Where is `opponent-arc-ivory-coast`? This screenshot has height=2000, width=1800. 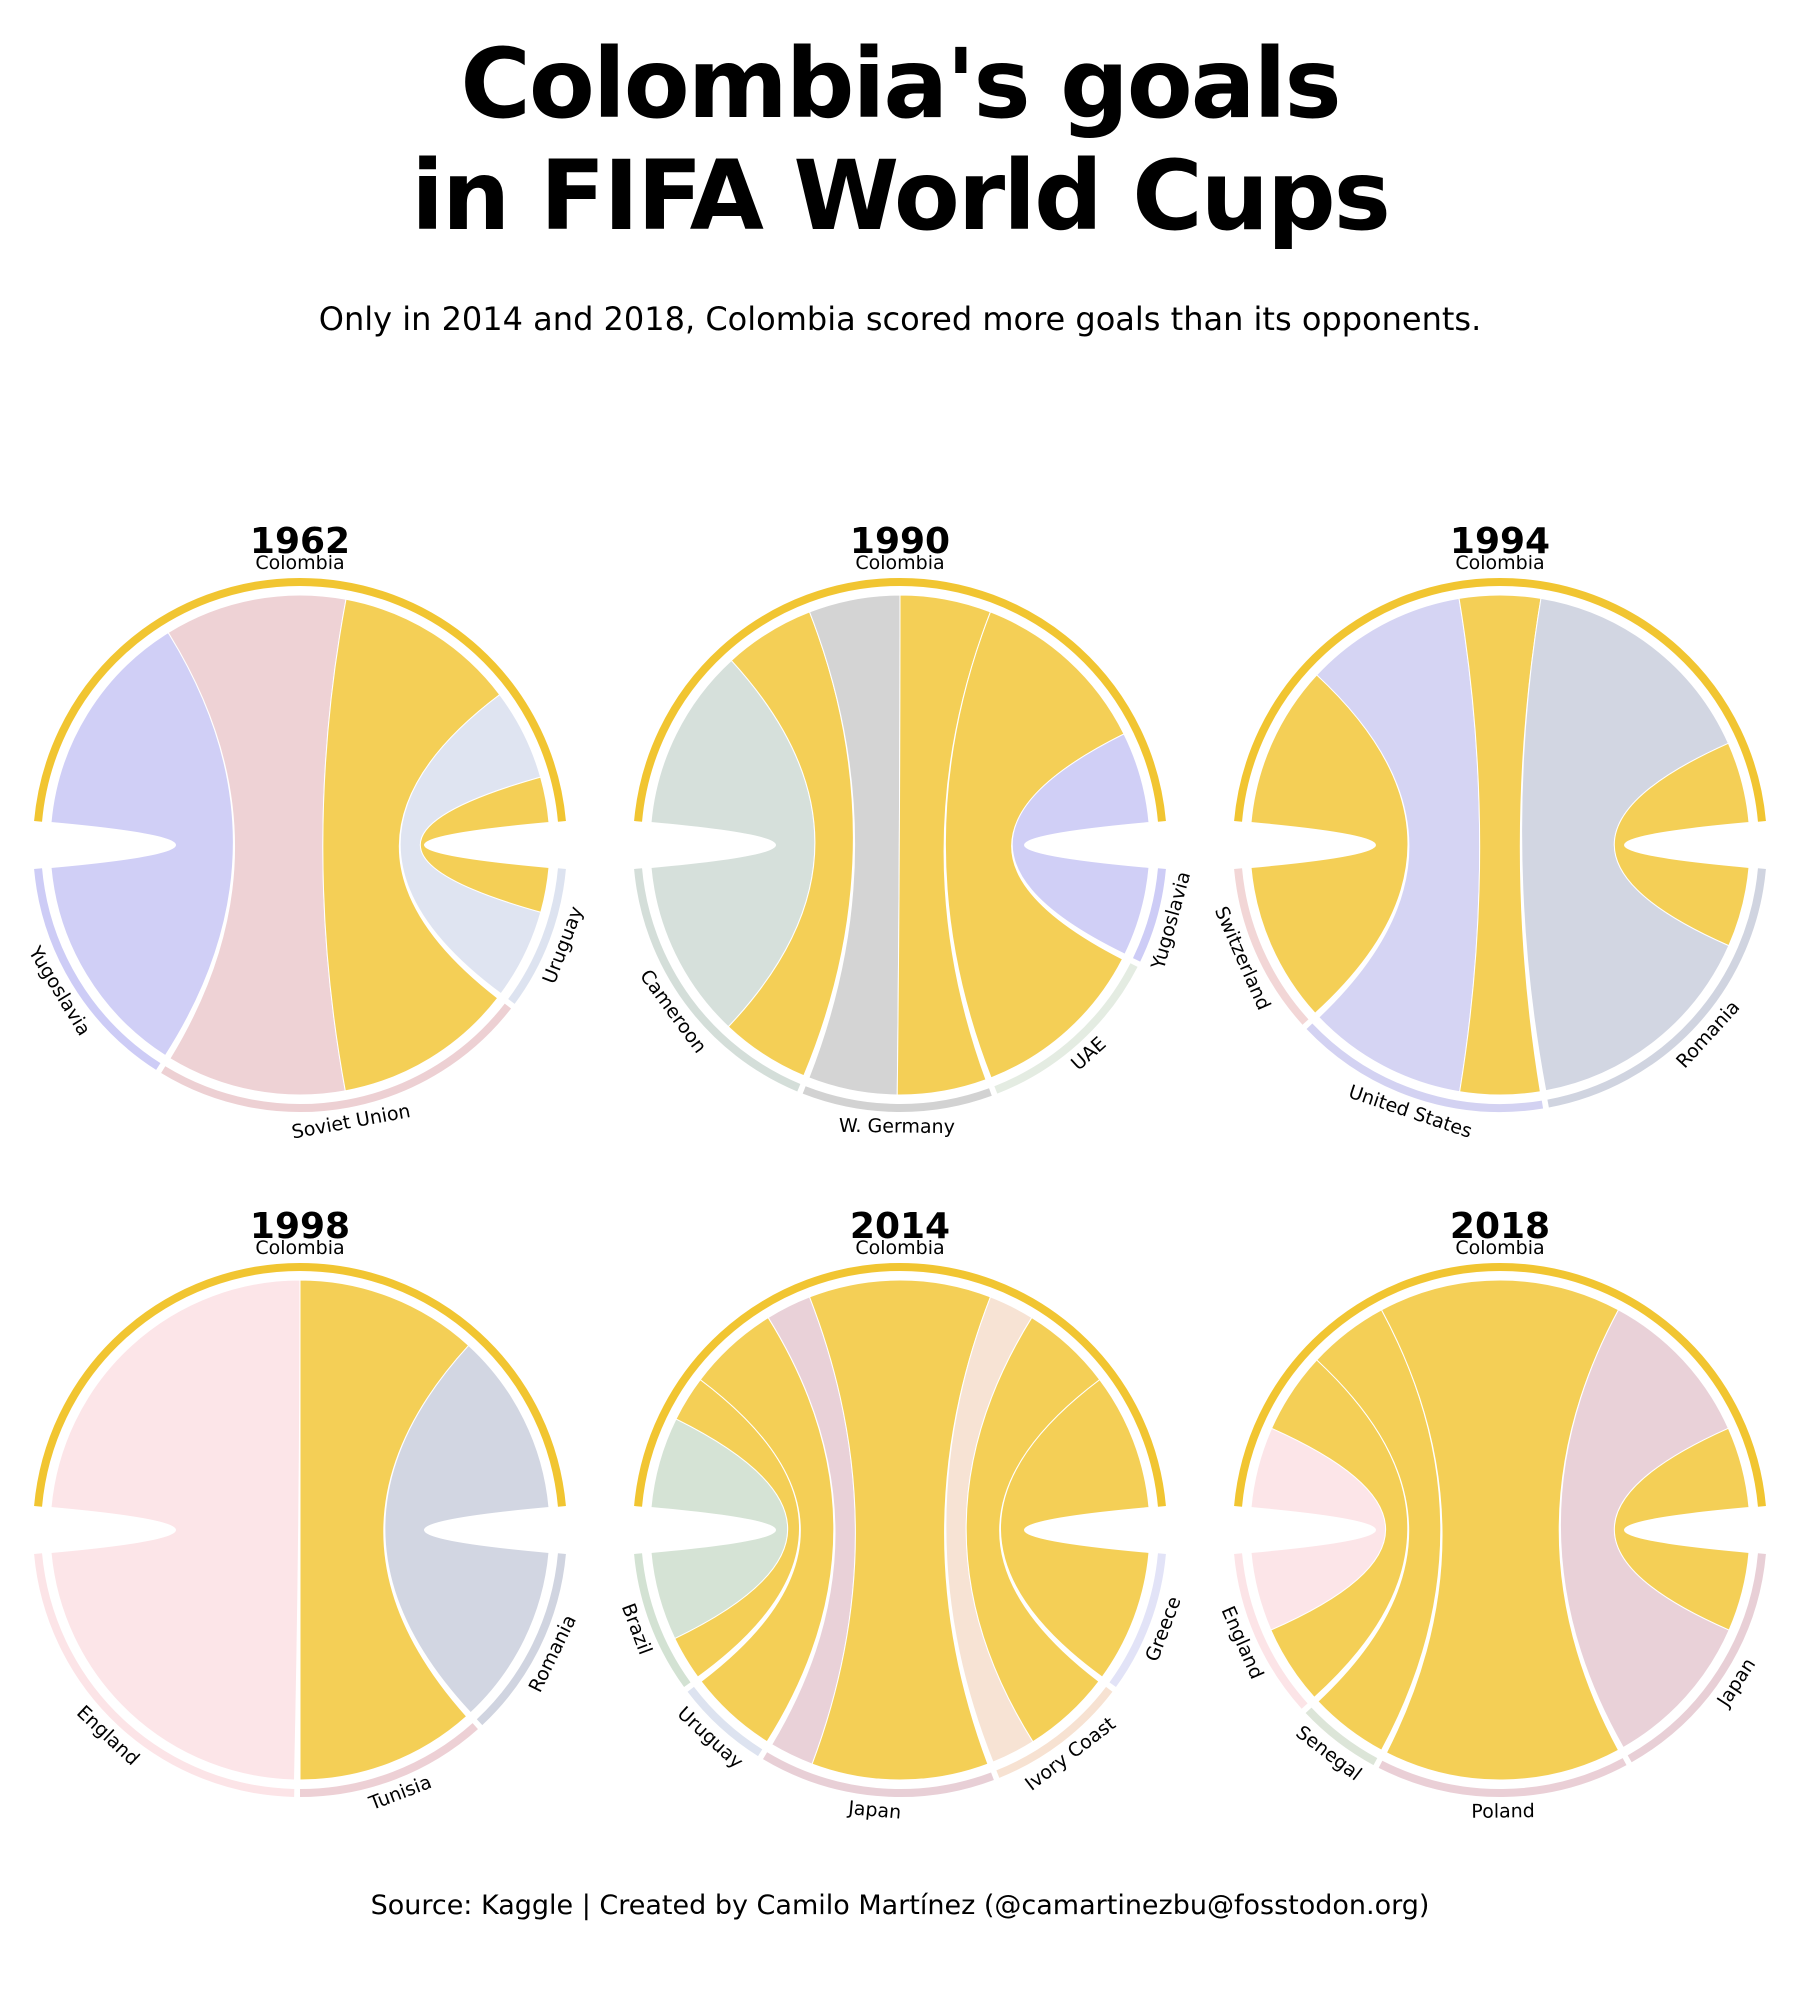 opponent-arc-ivory-coast is located at coordinates (1054, 1732).